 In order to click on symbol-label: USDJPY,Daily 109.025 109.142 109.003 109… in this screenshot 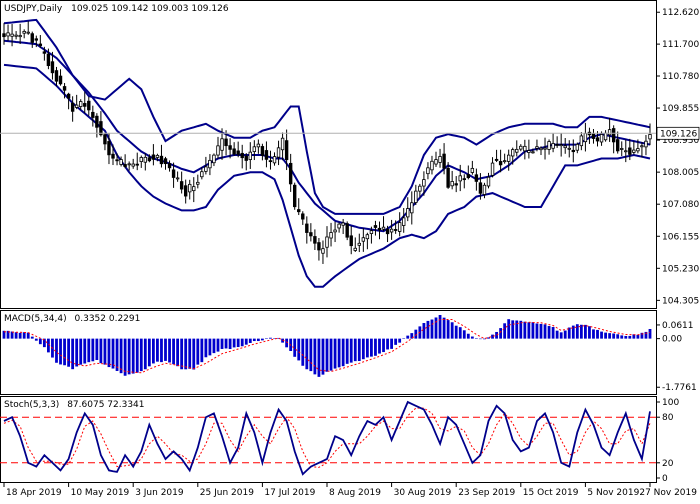, I will do `click(116, 9)`.